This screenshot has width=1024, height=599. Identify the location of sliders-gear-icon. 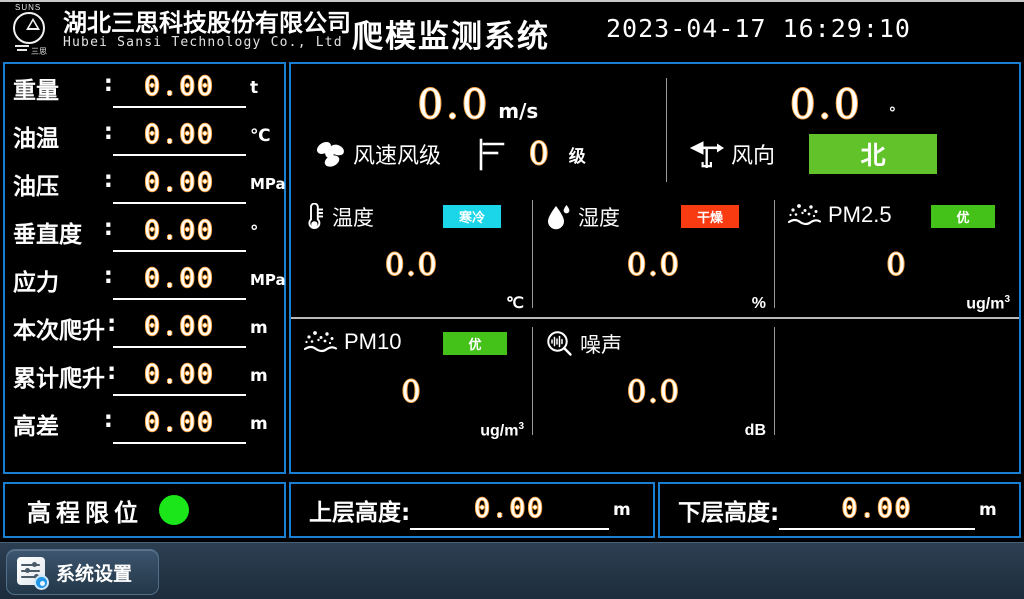
(33, 573).